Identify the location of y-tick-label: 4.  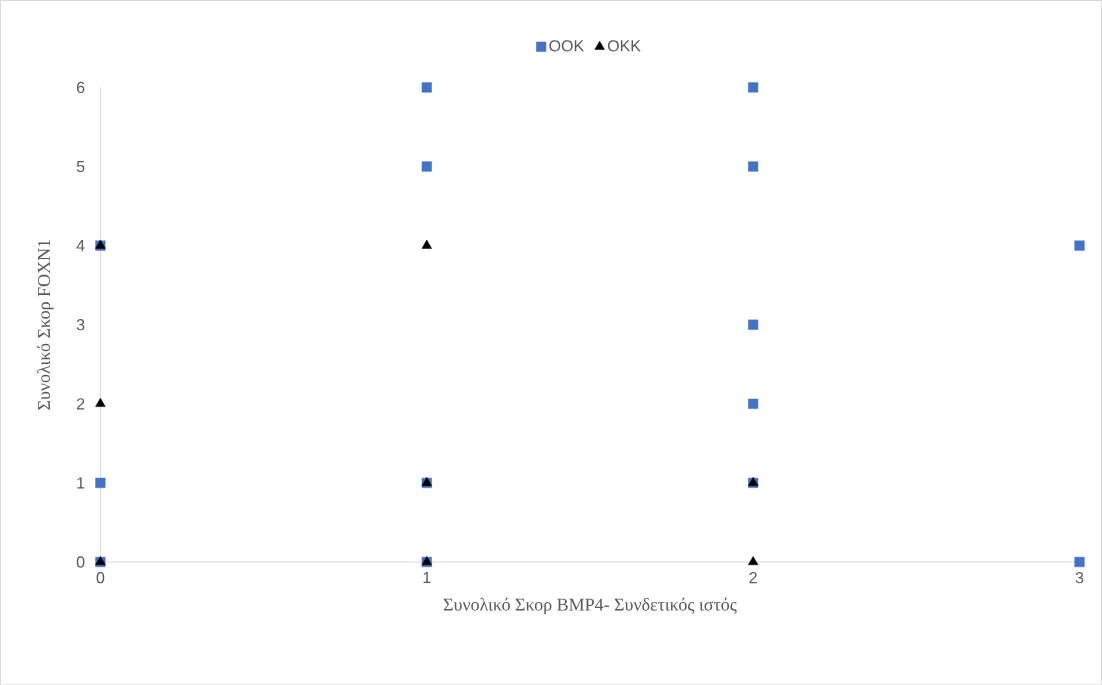
(80, 245).